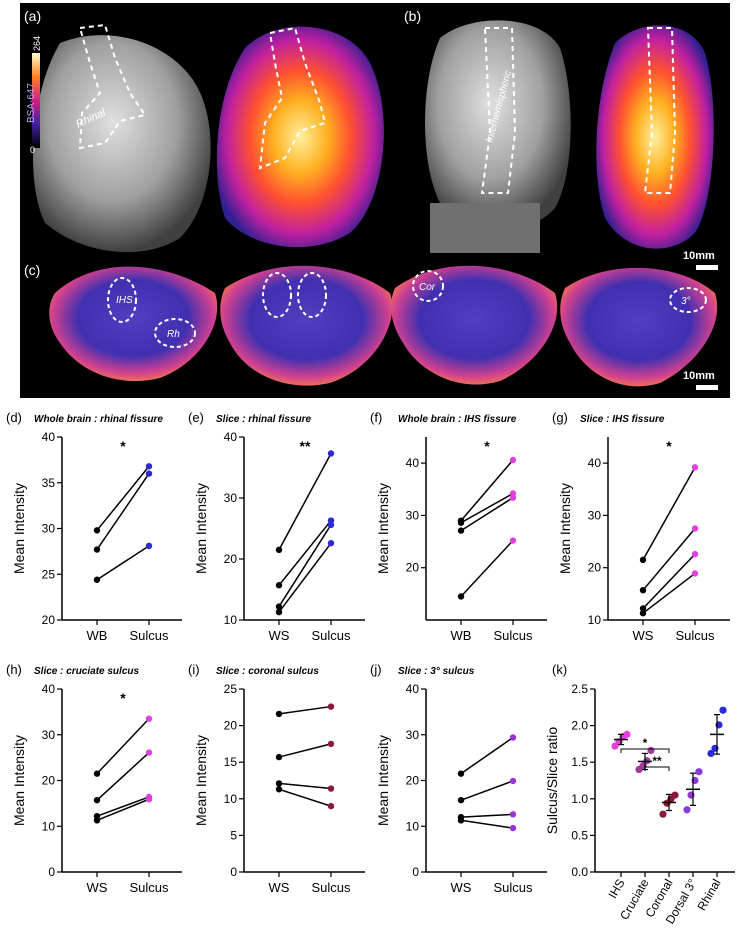 Image resolution: width=750 pixels, height=938 pixels. I want to click on ihs-outline-grey, so click(498, 110).